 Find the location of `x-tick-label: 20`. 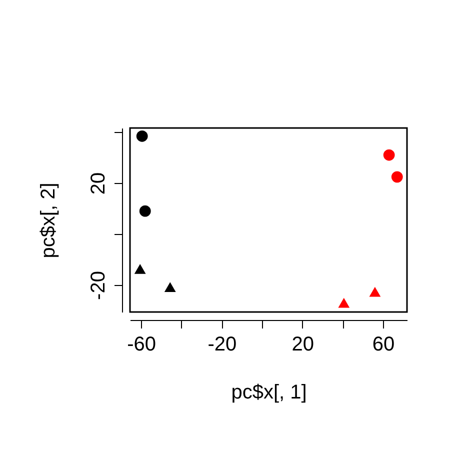

x-tick-label: 20 is located at coordinates (303, 345).